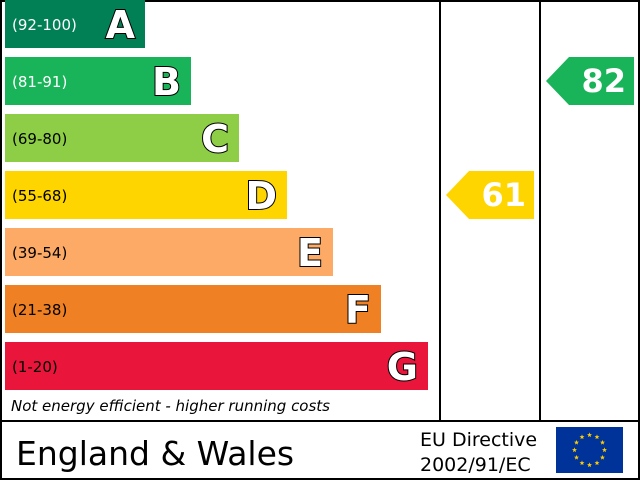 This screenshot has width=640, height=480. Describe the element at coordinates (169, 252) in the screenshot. I see `band-e-bar` at that location.